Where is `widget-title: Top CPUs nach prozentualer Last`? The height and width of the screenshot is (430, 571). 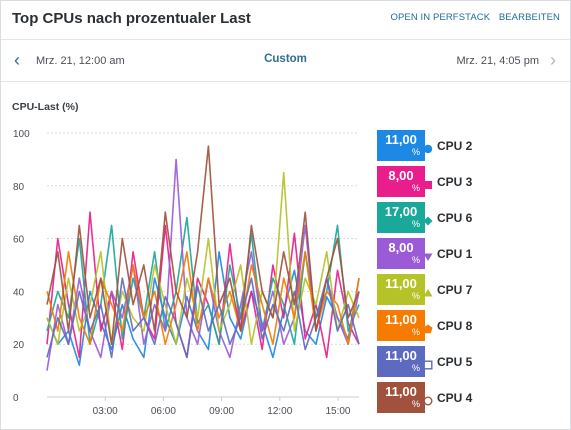 widget-title: Top CPUs nach prozentualer Last is located at coordinates (131, 18).